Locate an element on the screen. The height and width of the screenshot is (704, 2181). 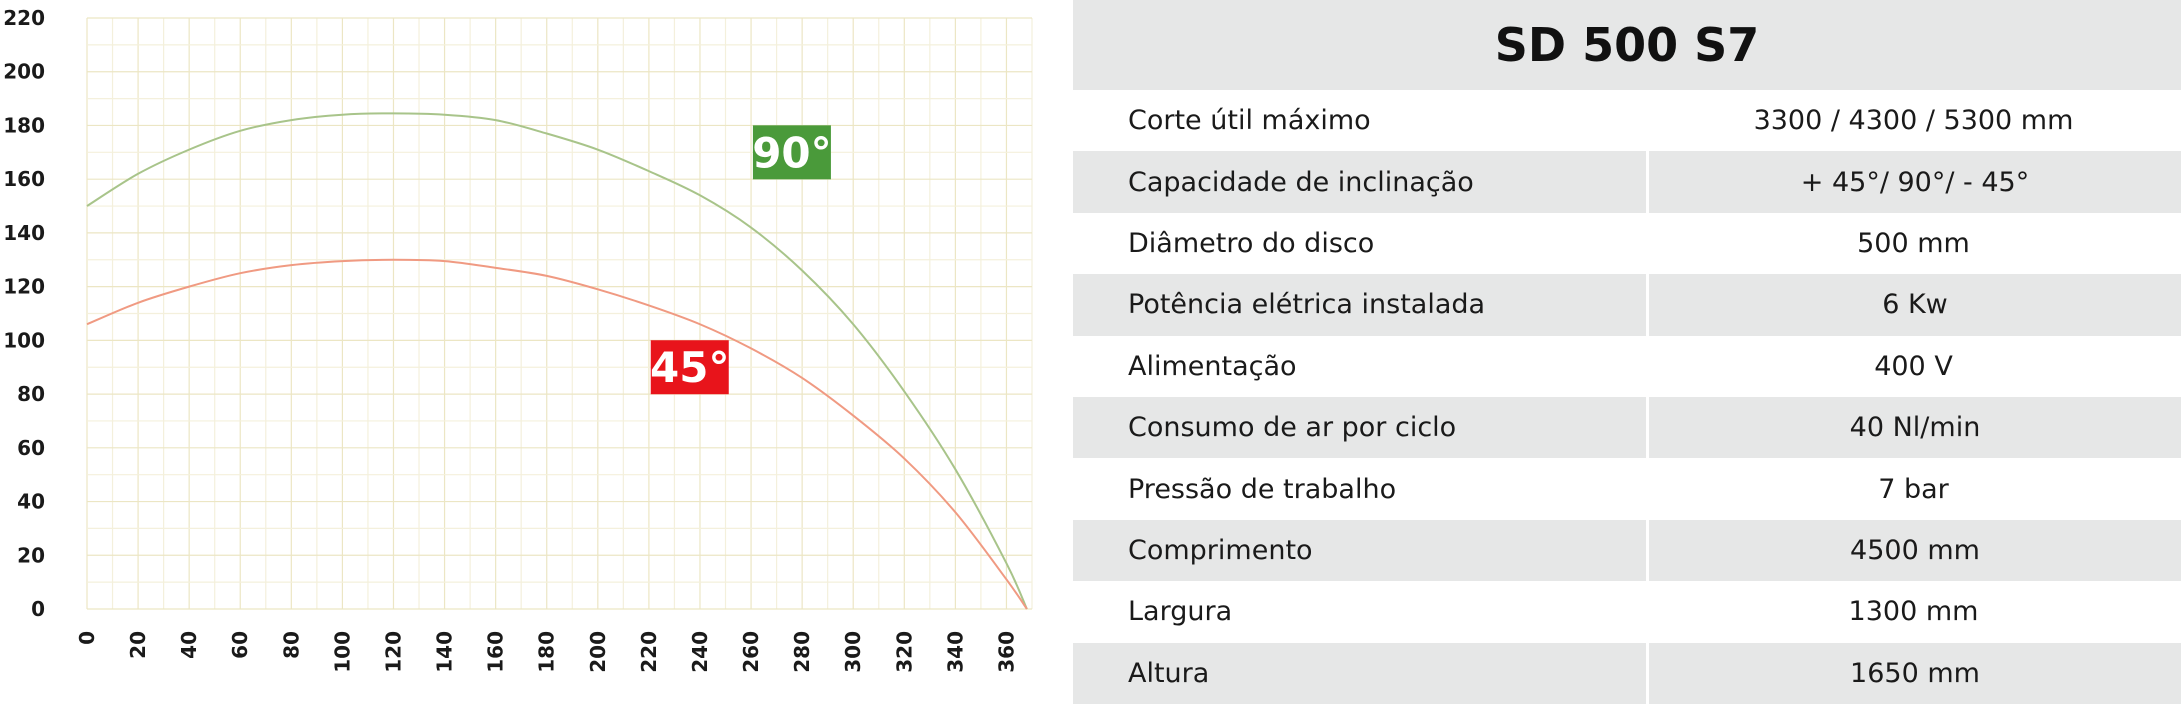
y-tick-label: 180 is located at coordinates (24, 125).